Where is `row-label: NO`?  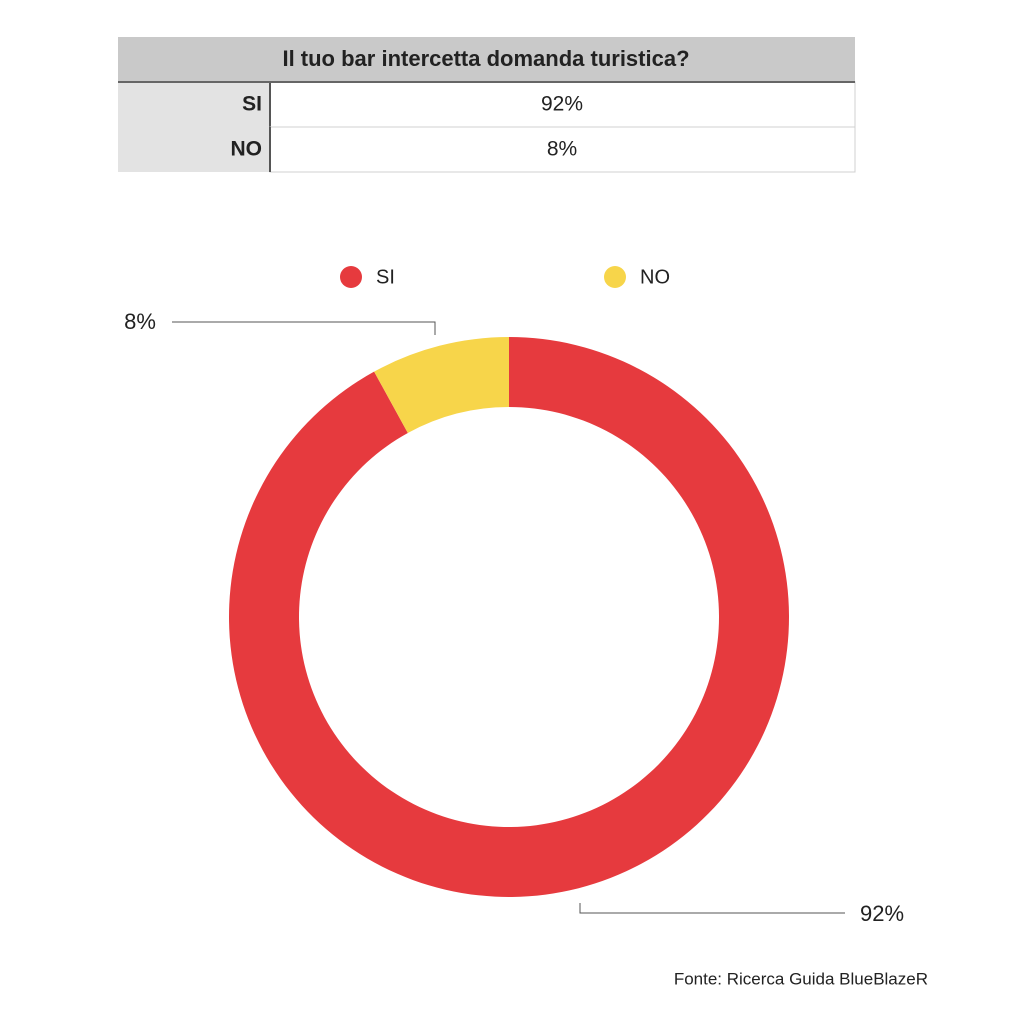
row-label: NO is located at coordinates (247, 149).